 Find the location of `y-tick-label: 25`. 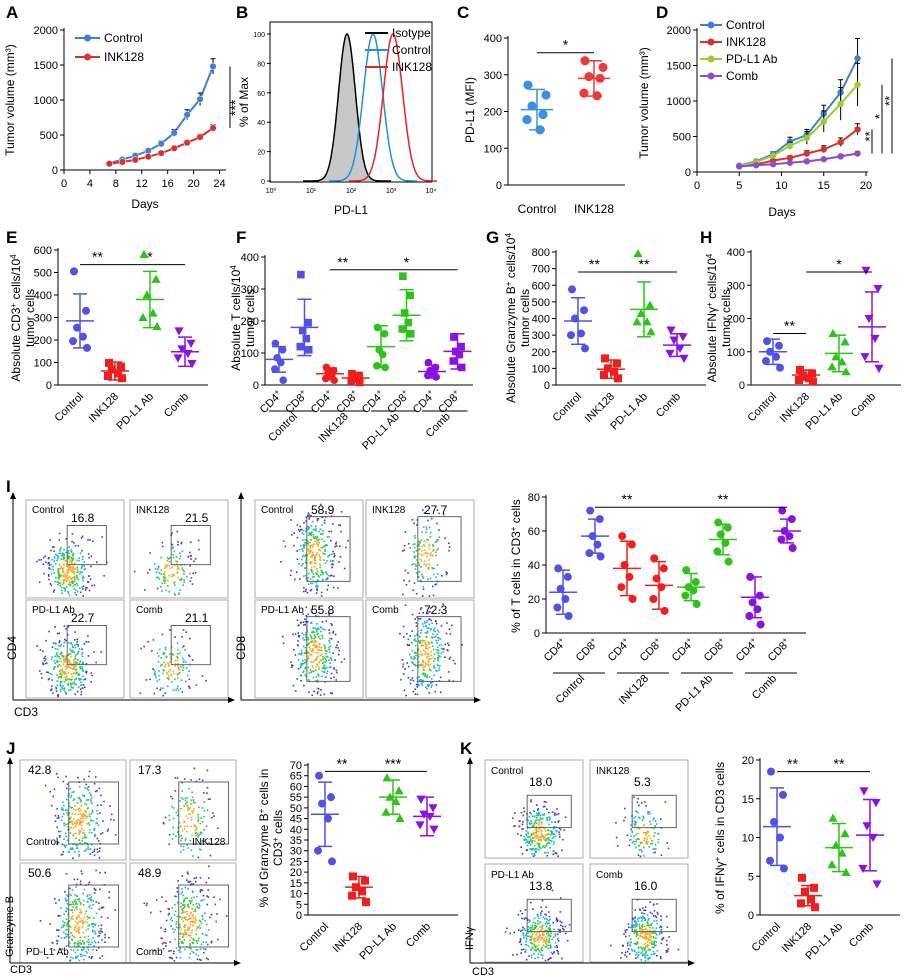

y-tick-label: 25 is located at coordinates (296, 862).